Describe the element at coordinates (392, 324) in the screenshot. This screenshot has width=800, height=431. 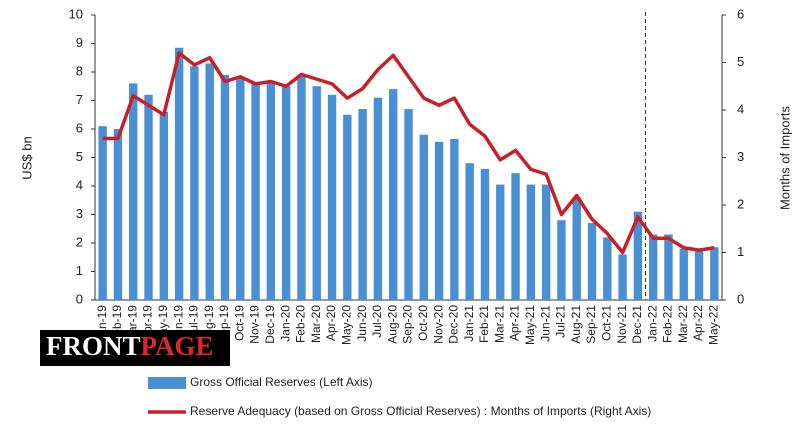
I see `x-tick-label: Aug-20` at that location.